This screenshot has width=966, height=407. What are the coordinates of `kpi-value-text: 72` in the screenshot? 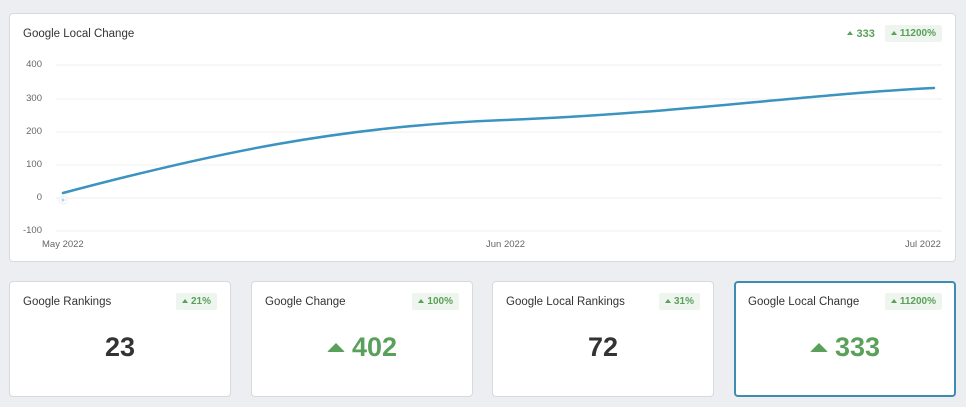 It's located at (603, 347).